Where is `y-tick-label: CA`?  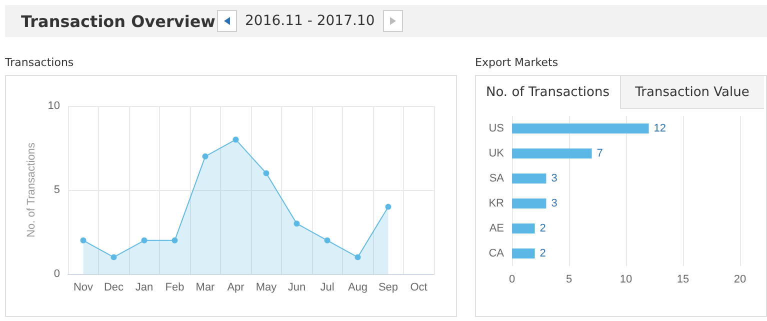 y-tick-label: CA is located at coordinates (496, 254).